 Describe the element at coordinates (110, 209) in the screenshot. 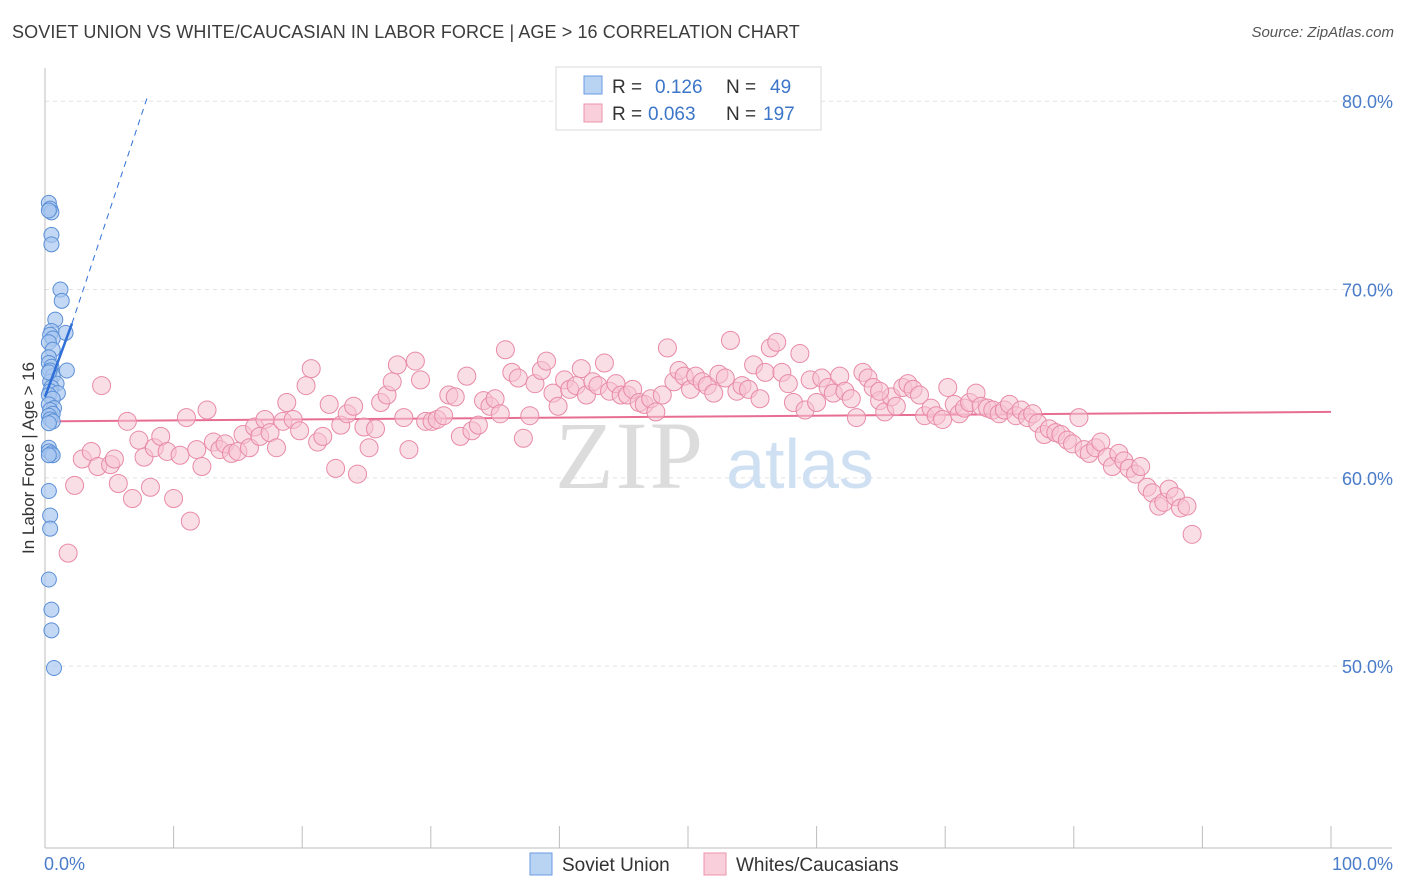

I see `trend-line-soviet-extension` at that location.